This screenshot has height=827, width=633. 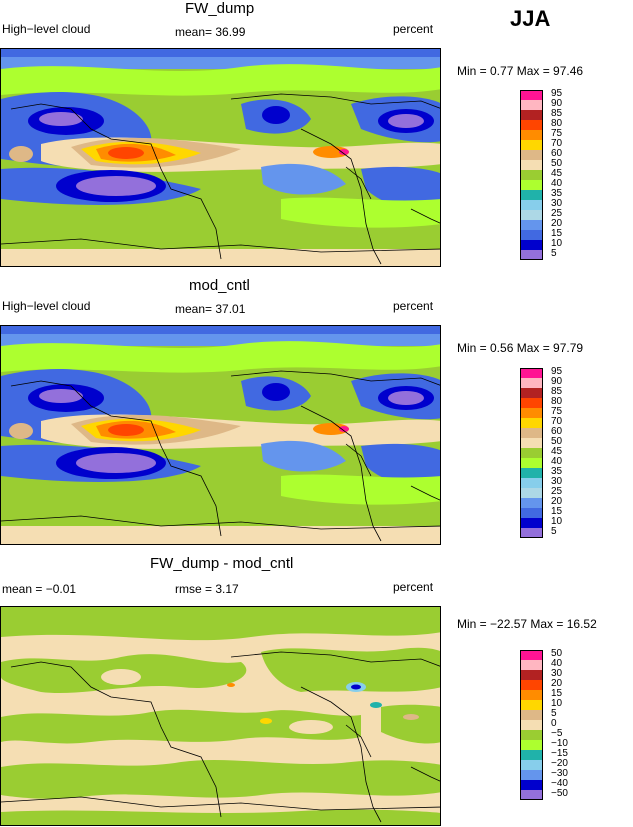 What do you see at coordinates (520, 348) in the screenshot?
I see `panel-2-minmax: Min = 0.56 Max = 97.79` at bounding box center [520, 348].